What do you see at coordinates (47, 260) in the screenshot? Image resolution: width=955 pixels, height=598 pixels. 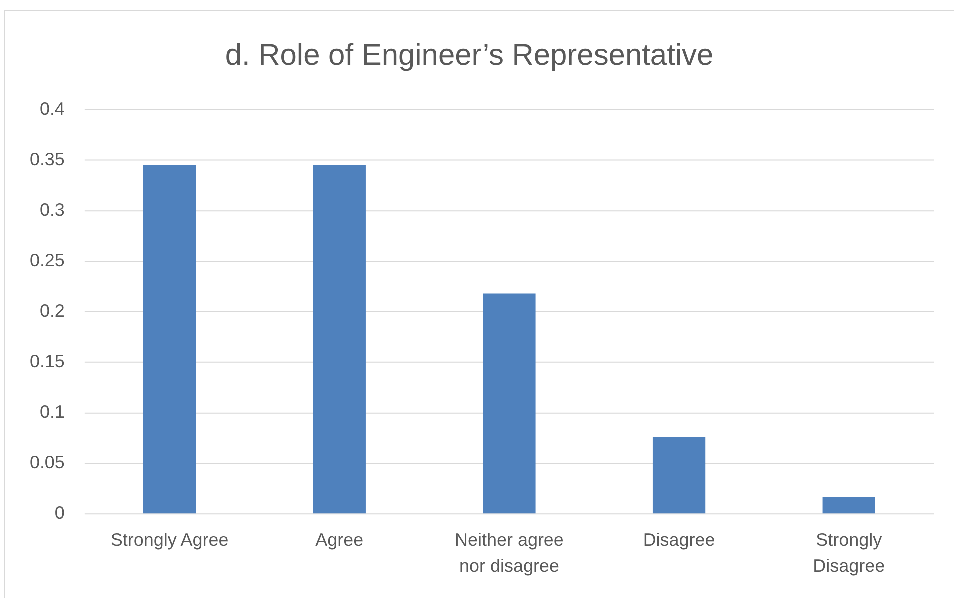 I see `y-tick-label: 0.25` at bounding box center [47, 260].